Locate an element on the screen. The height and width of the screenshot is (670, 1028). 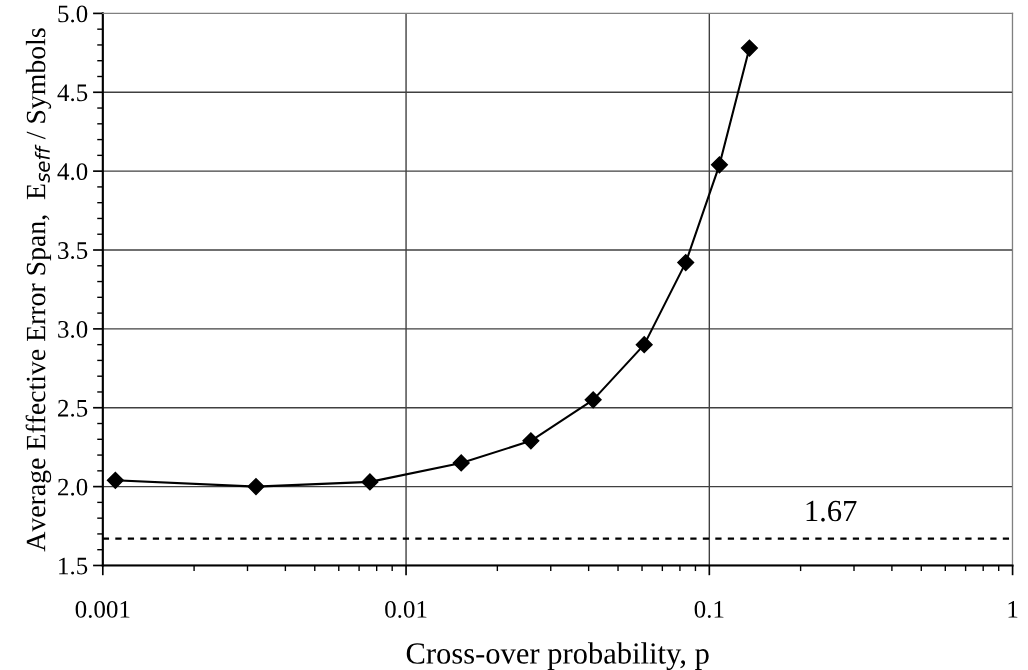
y-tick-label: 4.5 is located at coordinates (72, 93).